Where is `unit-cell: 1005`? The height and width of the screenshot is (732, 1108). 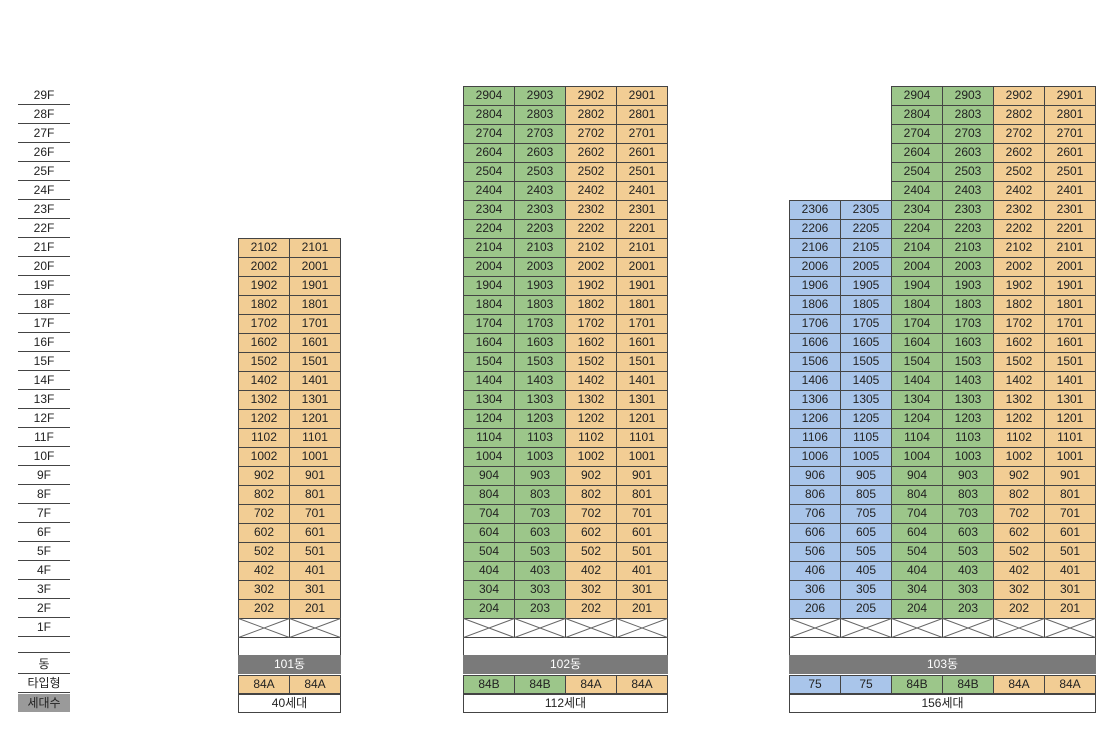 unit-cell: 1005 is located at coordinates (866, 457).